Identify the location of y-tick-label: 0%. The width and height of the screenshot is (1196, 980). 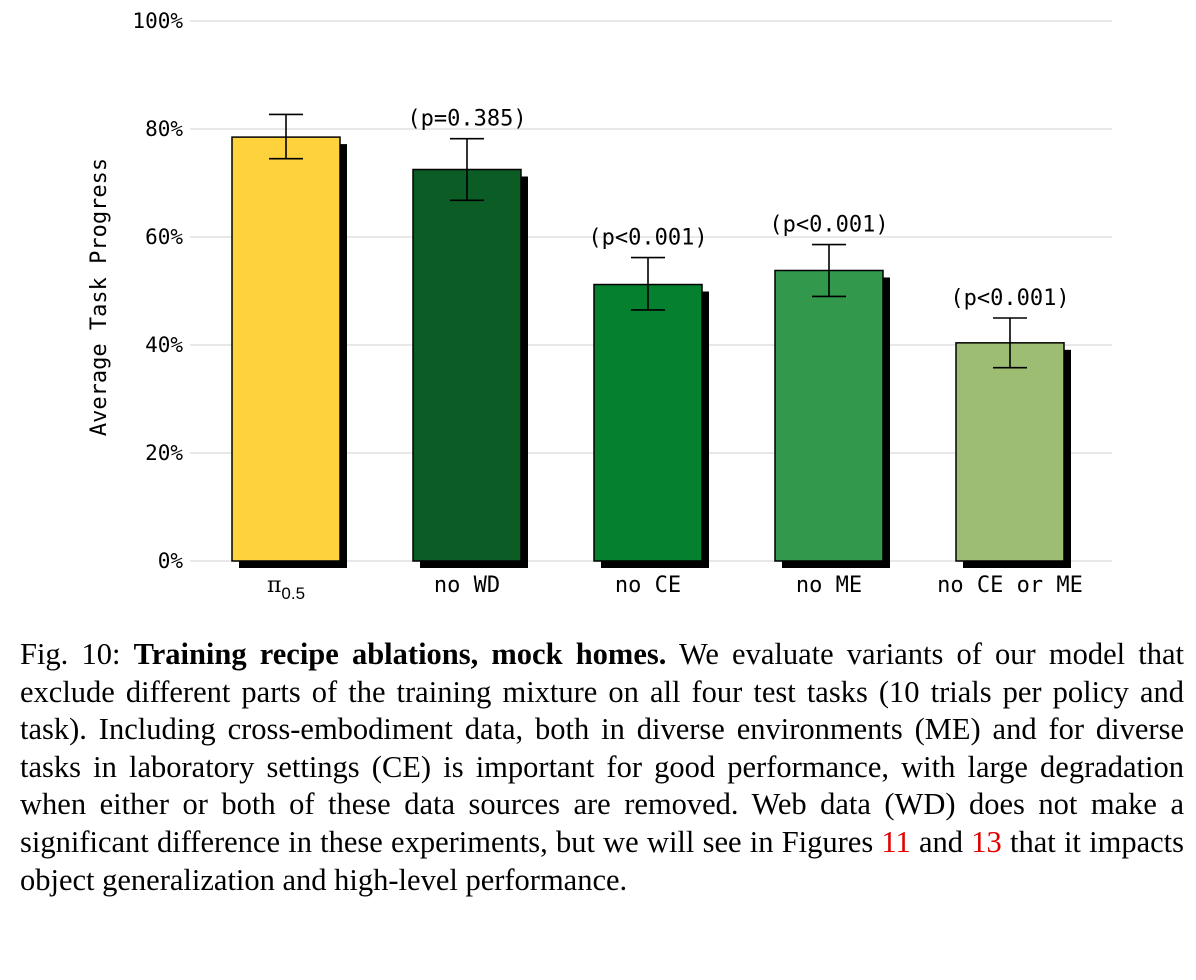
(171, 561).